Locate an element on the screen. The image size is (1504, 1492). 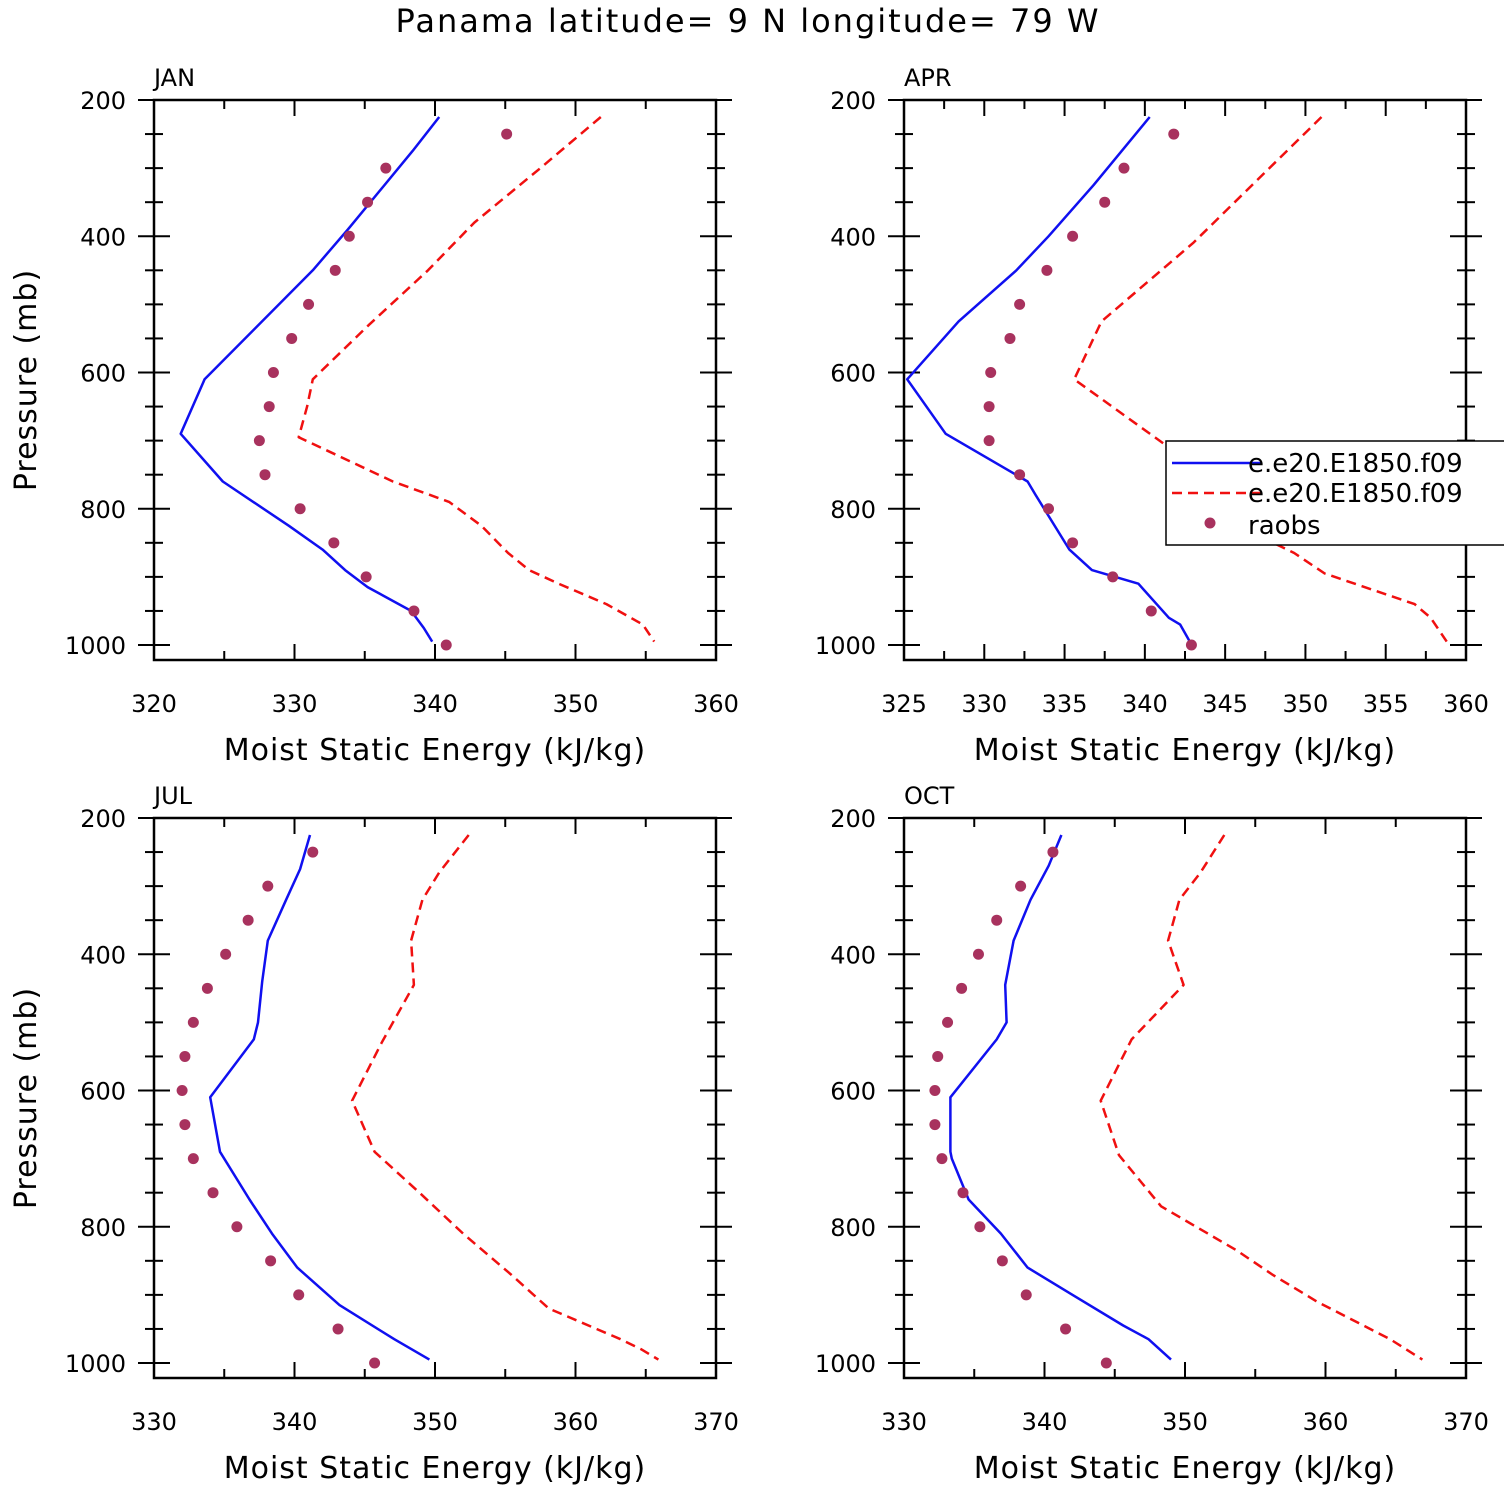
panel-title: OCT is located at coordinates (929, 796).